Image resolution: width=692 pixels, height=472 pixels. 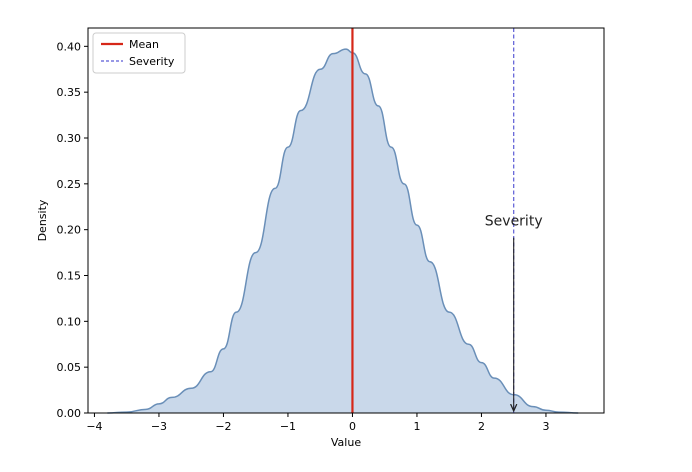 I want to click on x-tick-label: 0, so click(x=352, y=426).